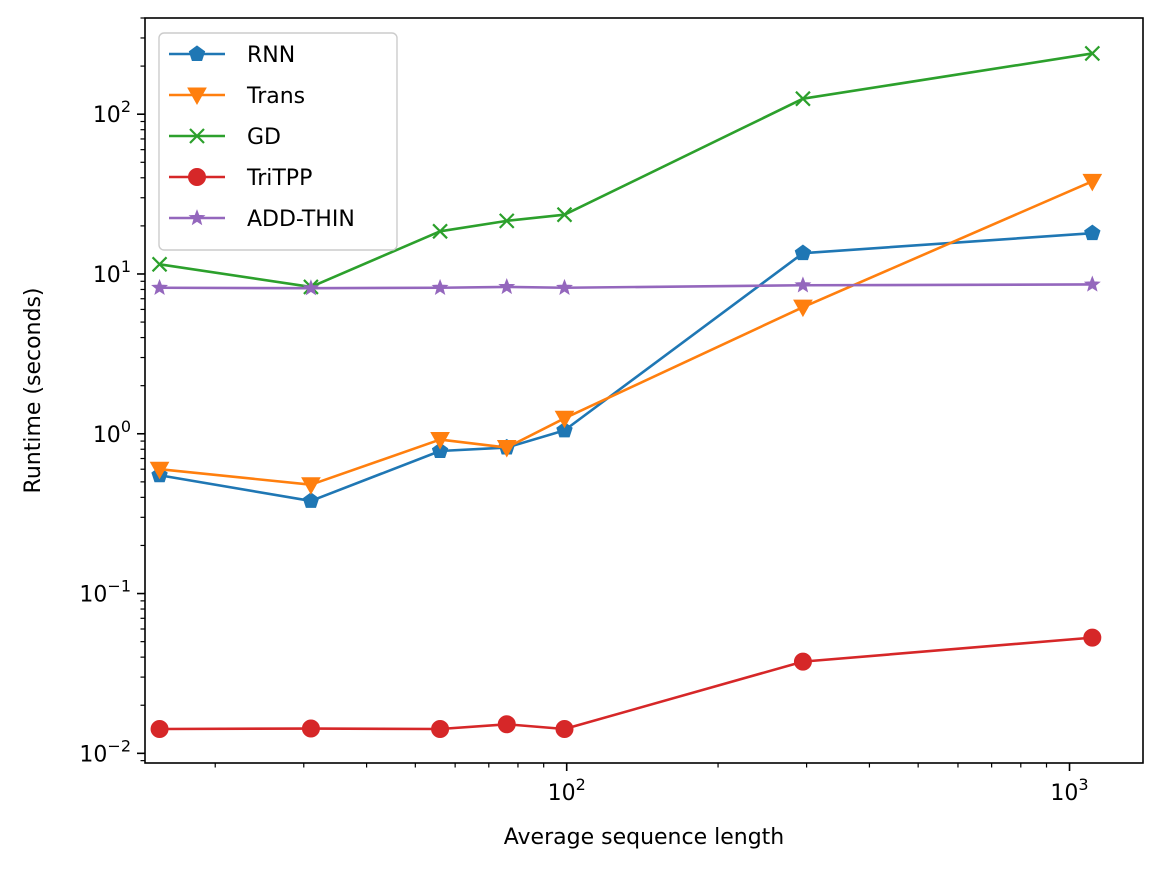 The image size is (1163, 872). I want to click on legend-entry-gd: GD, so click(225, 137).